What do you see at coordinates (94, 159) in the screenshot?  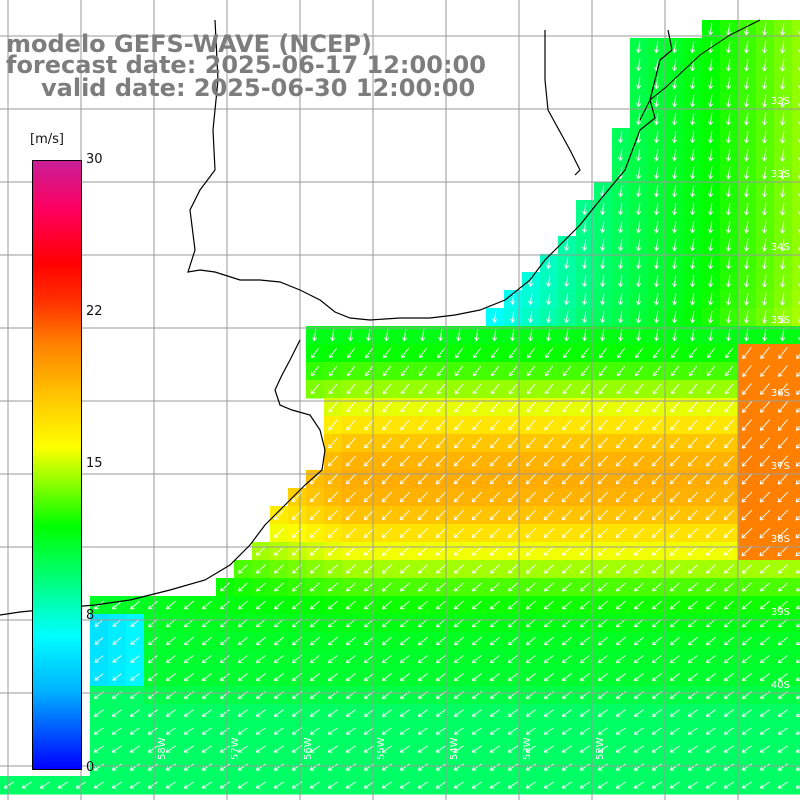 I see `colorbar-tick-30: 30` at bounding box center [94, 159].